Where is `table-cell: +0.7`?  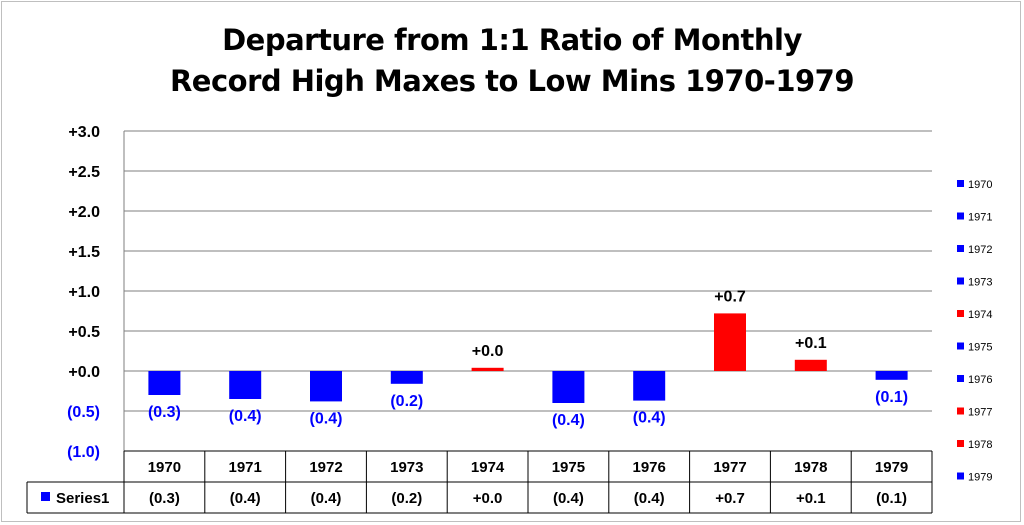 table-cell: +0.7 is located at coordinates (730, 498).